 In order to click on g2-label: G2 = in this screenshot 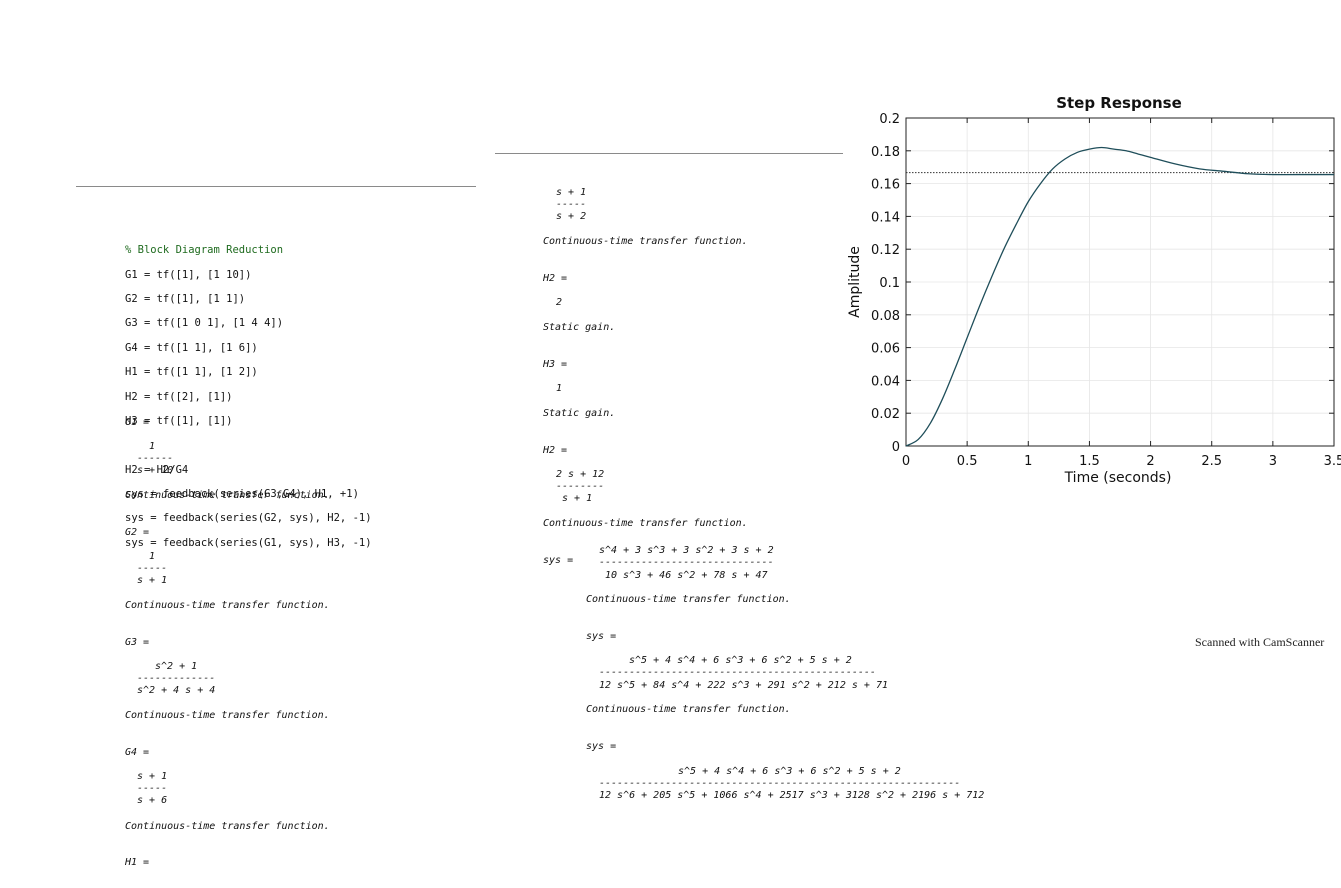, I will do `click(137, 532)`.